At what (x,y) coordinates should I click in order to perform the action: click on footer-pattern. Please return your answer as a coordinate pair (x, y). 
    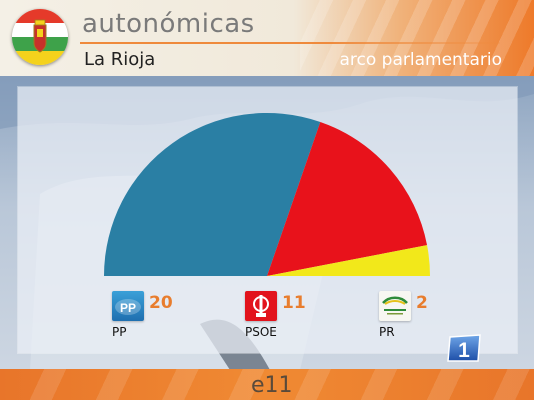
    Looking at the image, I should click on (267, 384).